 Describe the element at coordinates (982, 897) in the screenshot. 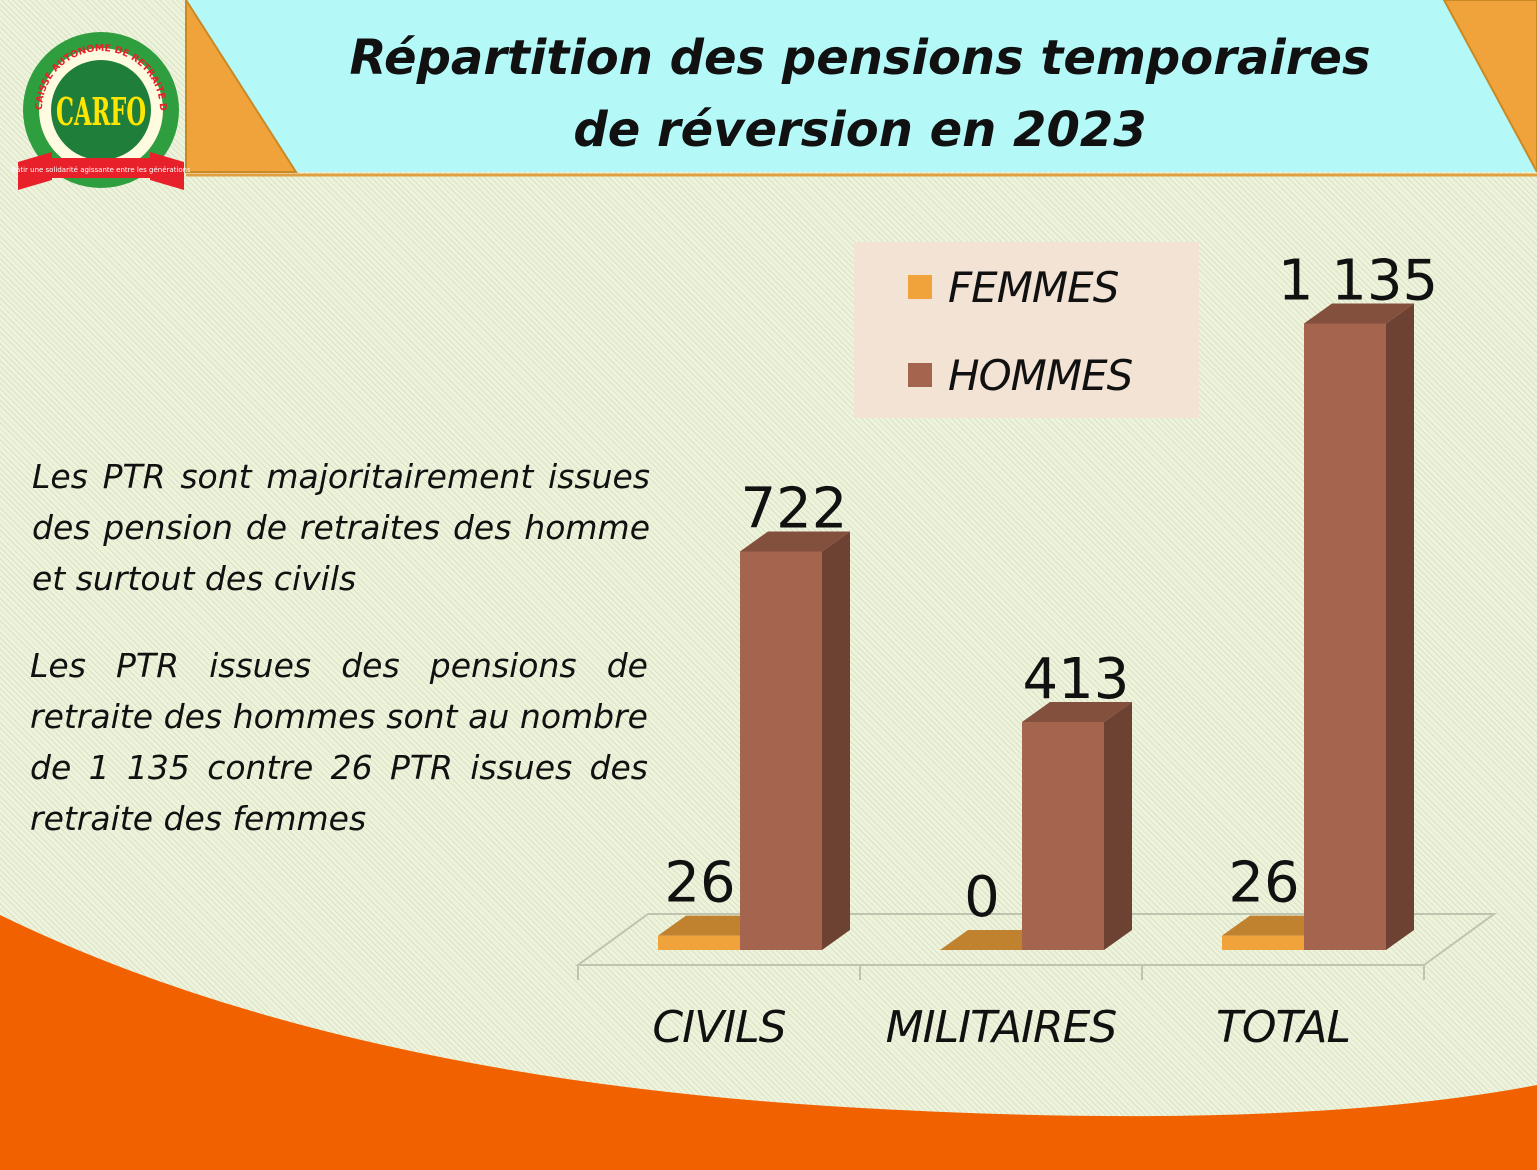

I see `data-label-femmes-1: 0` at that location.